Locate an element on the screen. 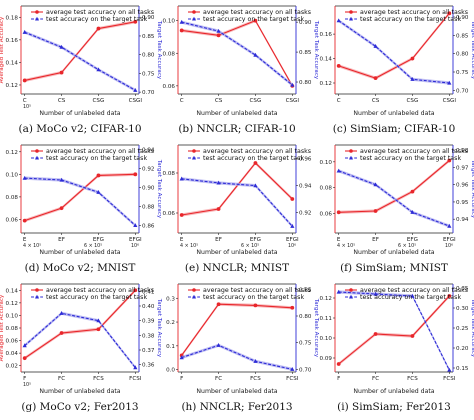  right-tick-label: 0.39 is located at coordinates (148, 322).